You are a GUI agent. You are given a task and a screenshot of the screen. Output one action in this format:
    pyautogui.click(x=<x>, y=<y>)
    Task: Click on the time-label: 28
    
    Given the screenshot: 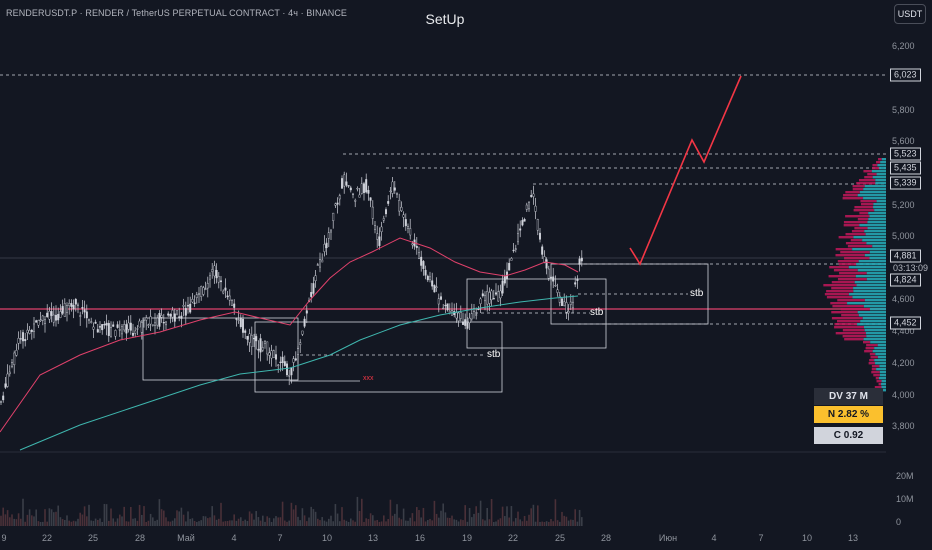 What is the action you would take?
    pyautogui.click(x=606, y=538)
    